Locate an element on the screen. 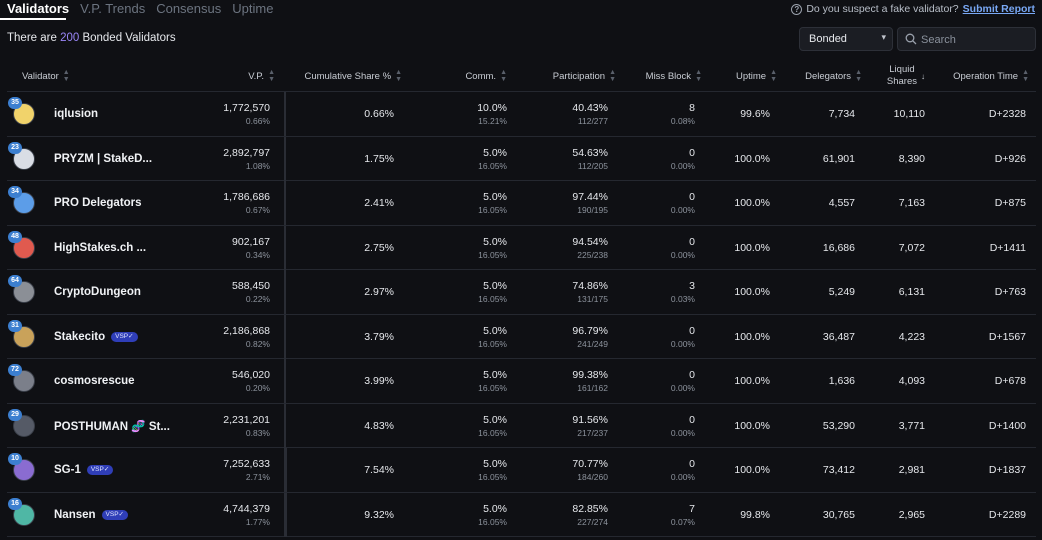 This screenshot has width=1042, height=540. delegators-value: 61,901 is located at coordinates (838, 158).